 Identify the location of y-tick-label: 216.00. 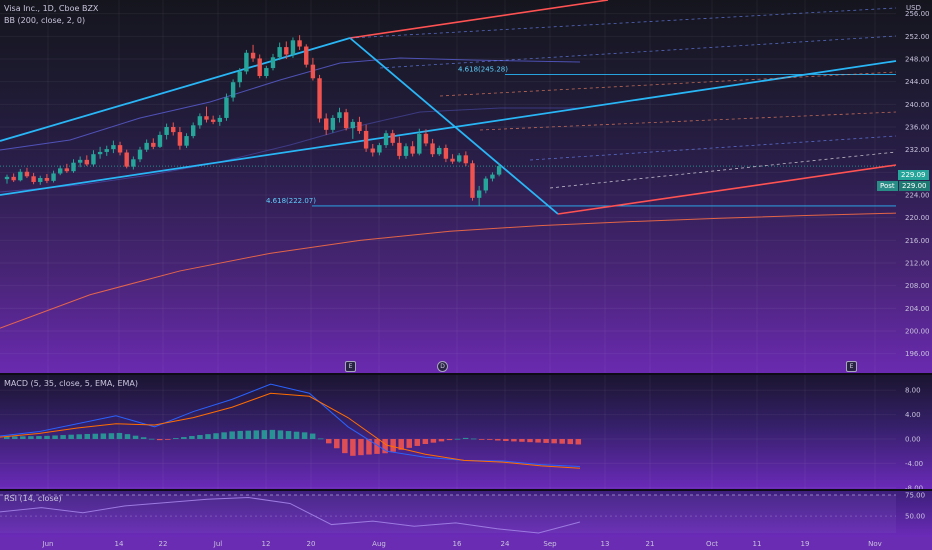
(917, 241).